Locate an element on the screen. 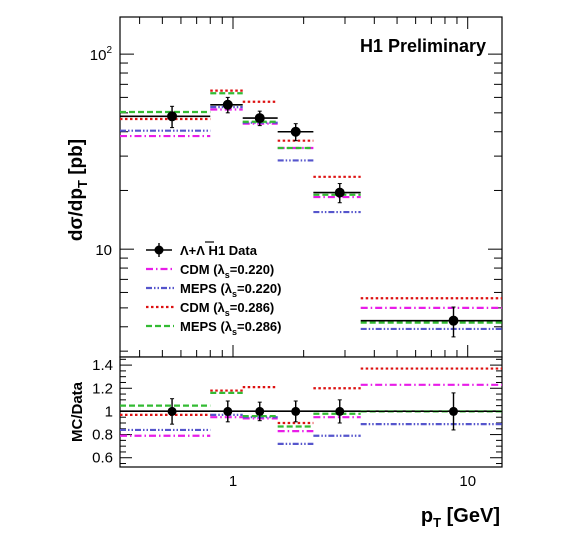 The width and height of the screenshot is (567, 547). x-tick-label-1: 1 is located at coordinates (233, 481).